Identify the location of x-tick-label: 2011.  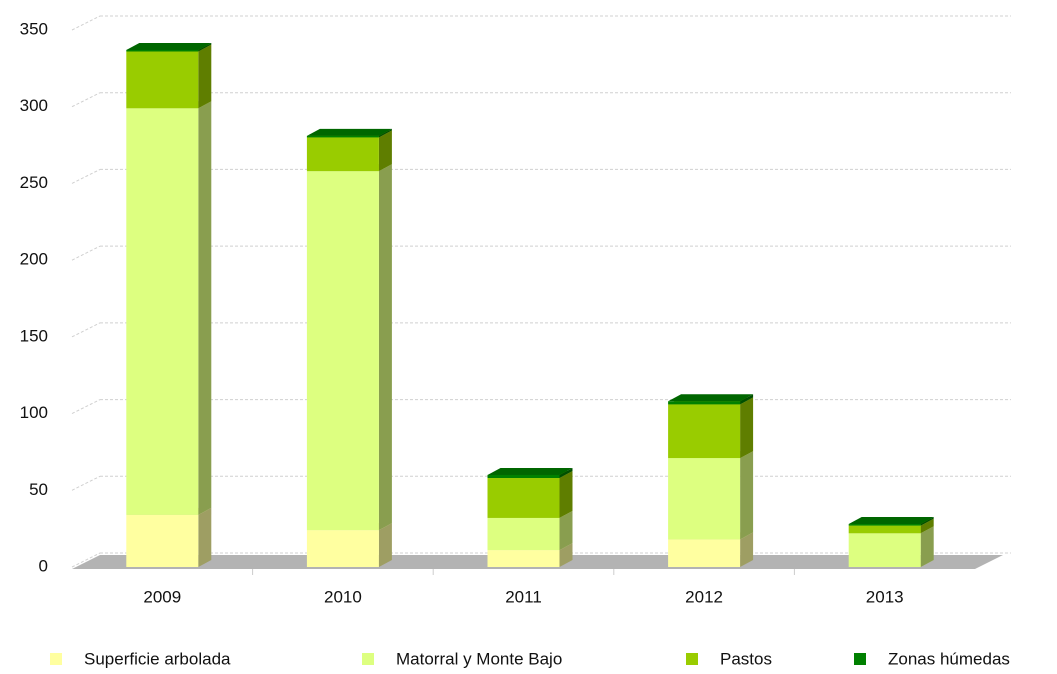
(523, 596).